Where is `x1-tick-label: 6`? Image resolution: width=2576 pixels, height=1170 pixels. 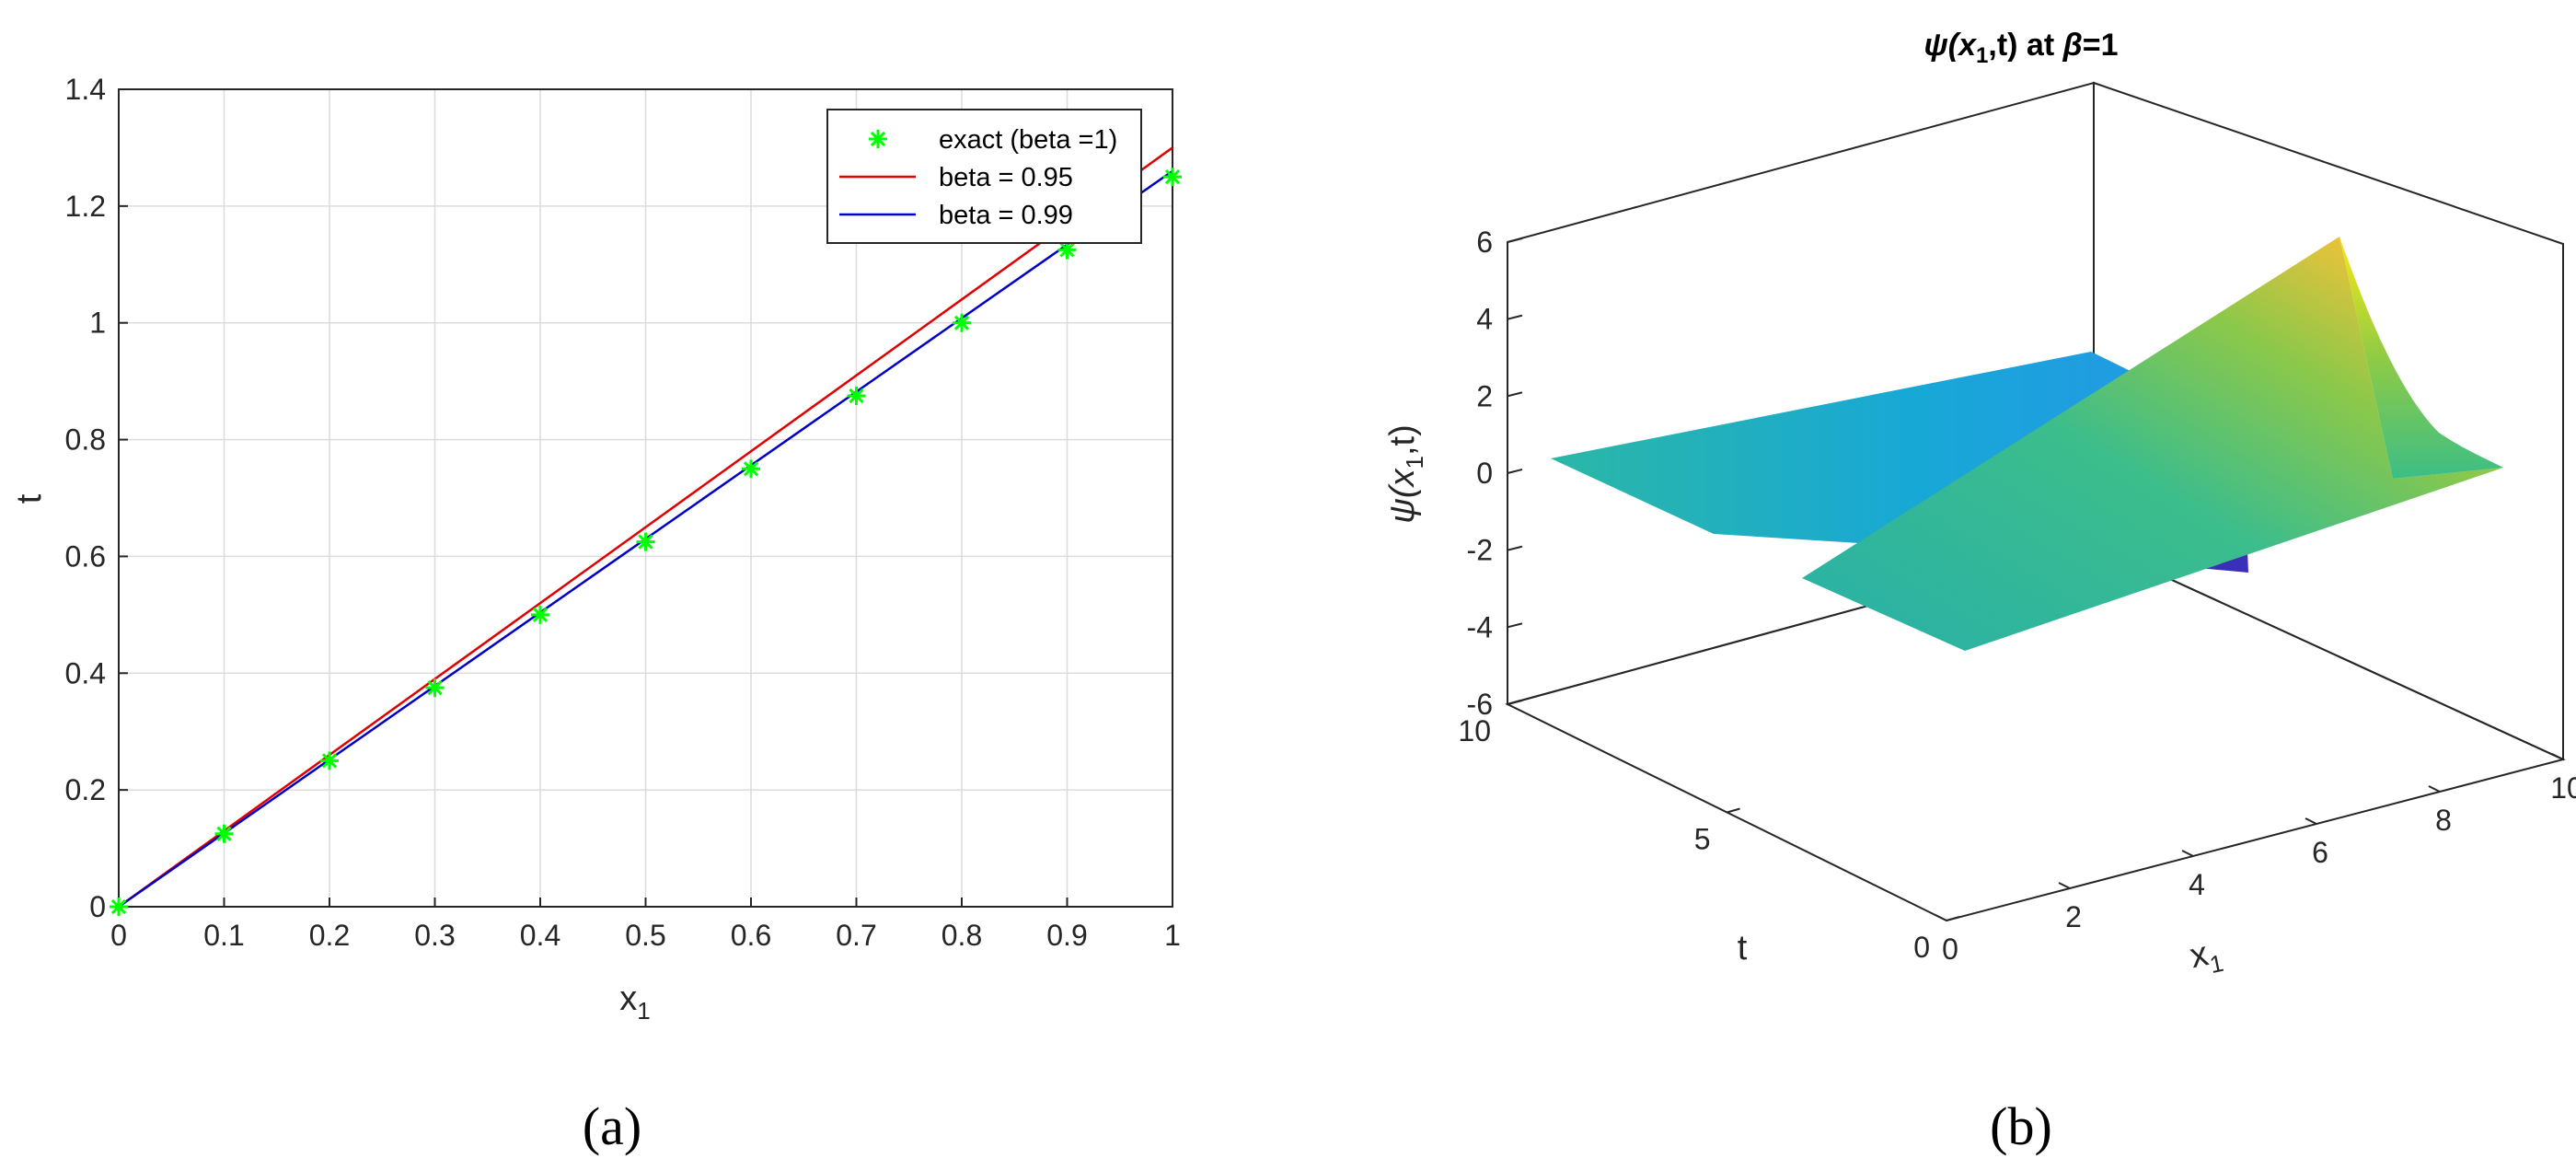
x1-tick-label: 6 is located at coordinates (2320, 852).